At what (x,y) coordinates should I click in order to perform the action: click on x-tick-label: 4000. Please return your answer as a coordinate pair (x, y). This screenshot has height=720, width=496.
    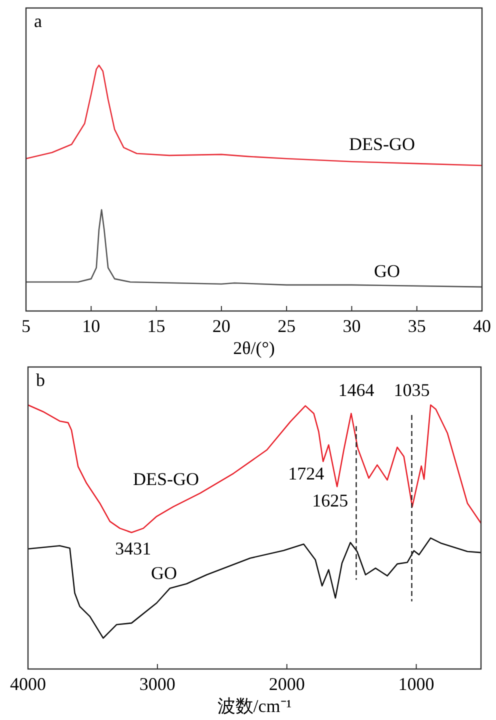
    Looking at the image, I should click on (28, 684).